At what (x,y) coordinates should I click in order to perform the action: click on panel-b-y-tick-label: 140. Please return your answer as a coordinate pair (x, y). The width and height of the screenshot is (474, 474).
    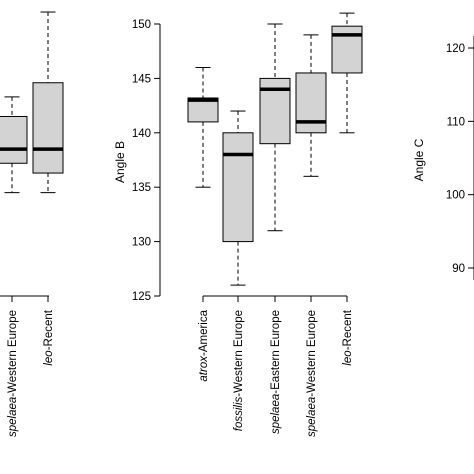
    Looking at the image, I should click on (141, 134).